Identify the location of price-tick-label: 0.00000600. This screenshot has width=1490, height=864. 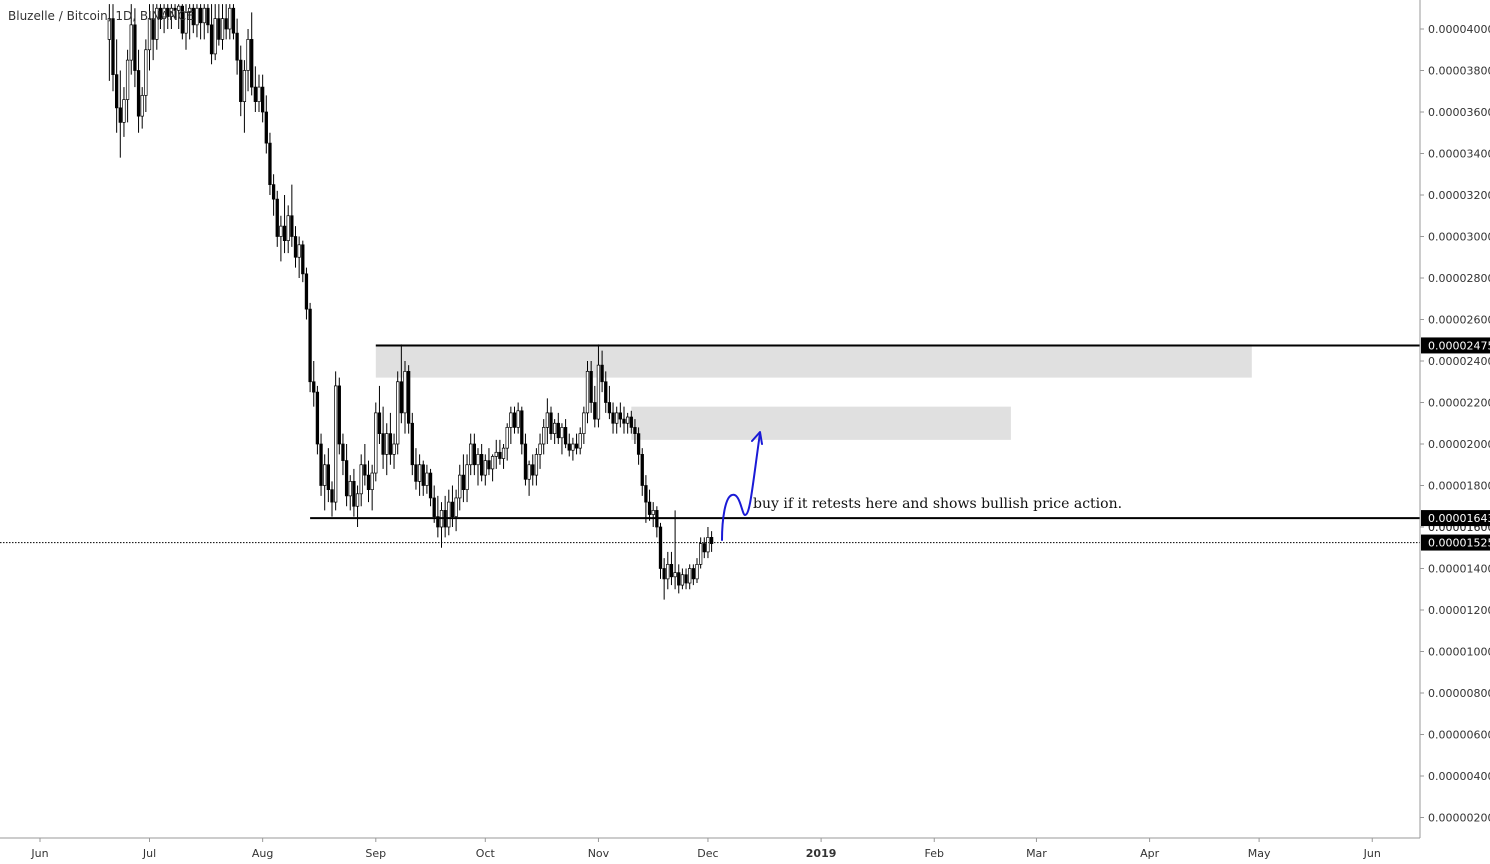
(1459, 735).